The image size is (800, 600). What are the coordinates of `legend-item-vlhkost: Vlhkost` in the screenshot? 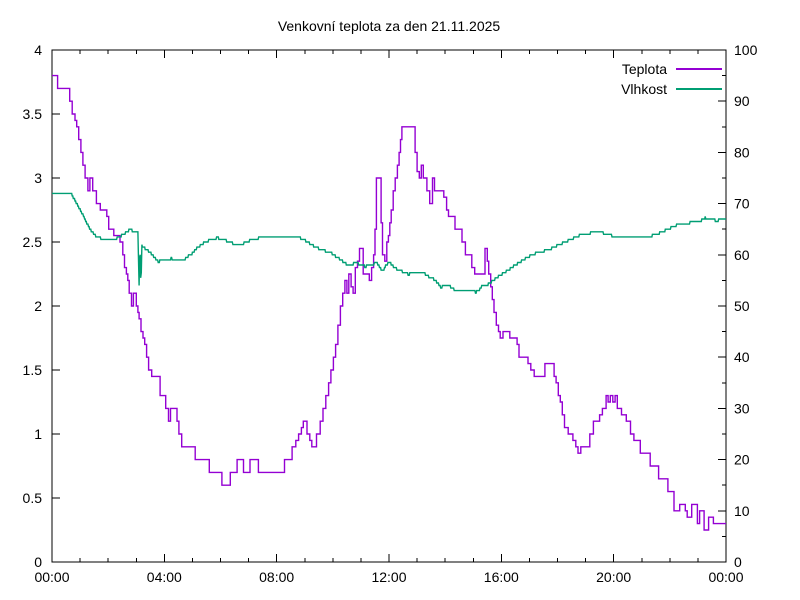 It's located at (671, 89).